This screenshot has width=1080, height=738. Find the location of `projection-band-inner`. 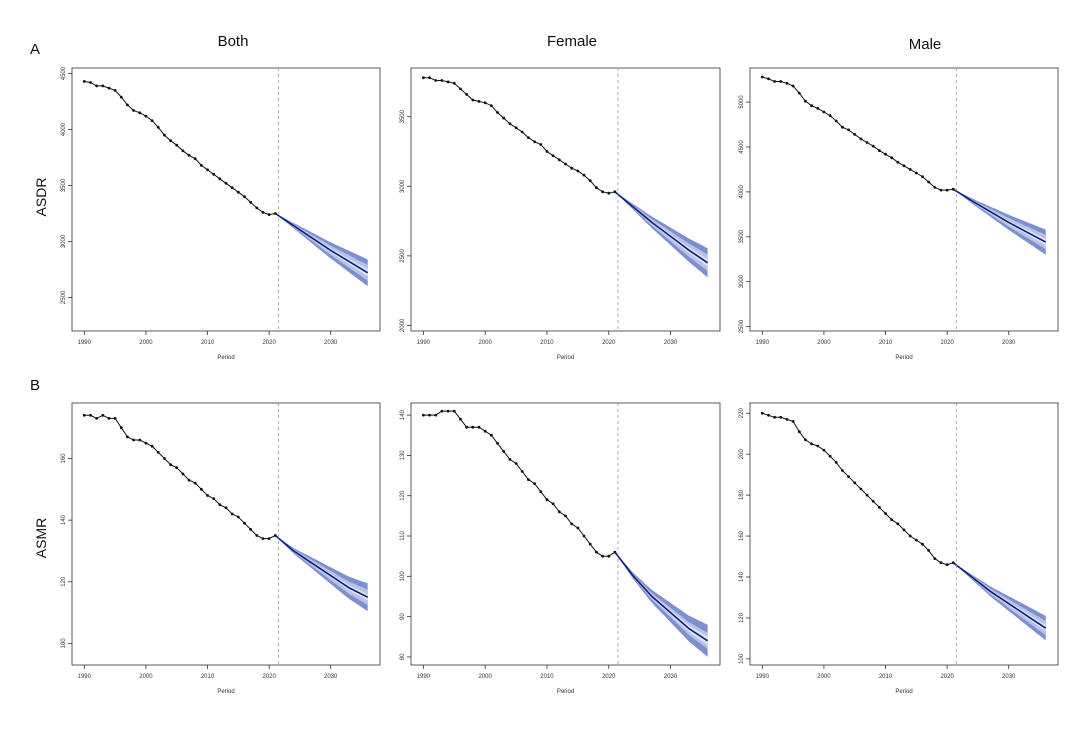

projection-band-inner is located at coordinates (321, 250).